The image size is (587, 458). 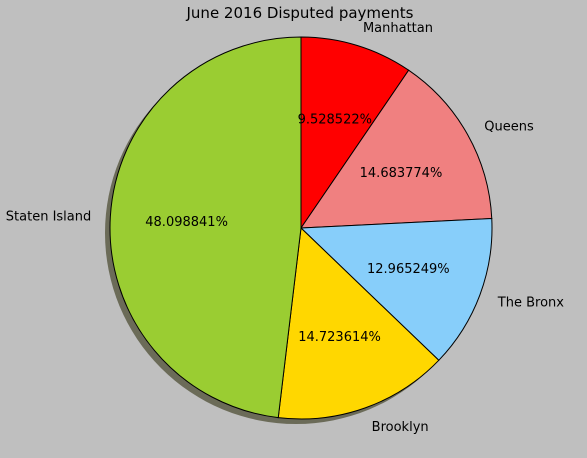 I want to click on slice-label-manhattan: Manhattan, so click(x=398, y=28).